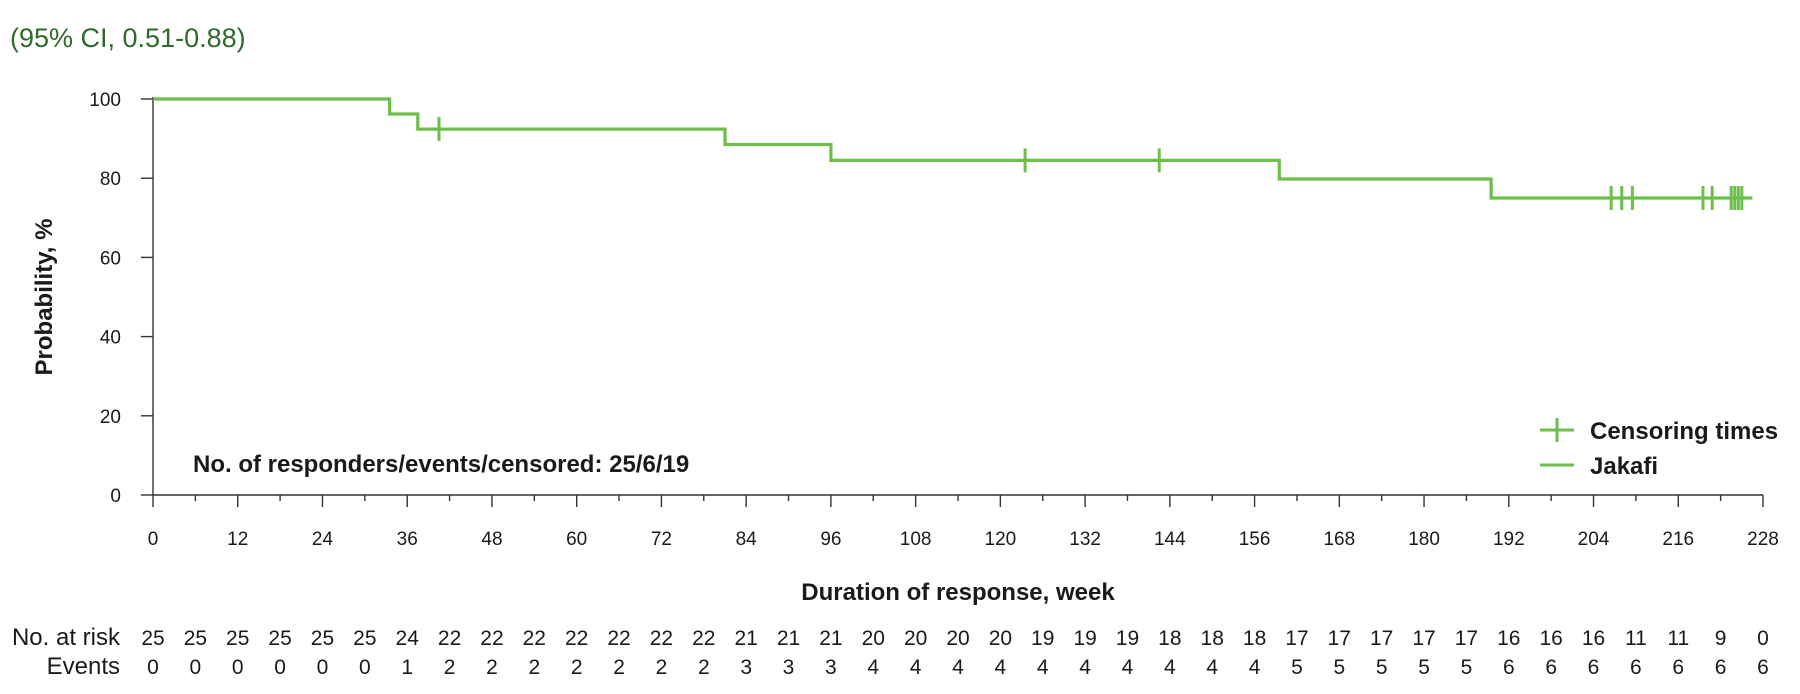  I want to click on x-tick-label: 36, so click(407, 539).